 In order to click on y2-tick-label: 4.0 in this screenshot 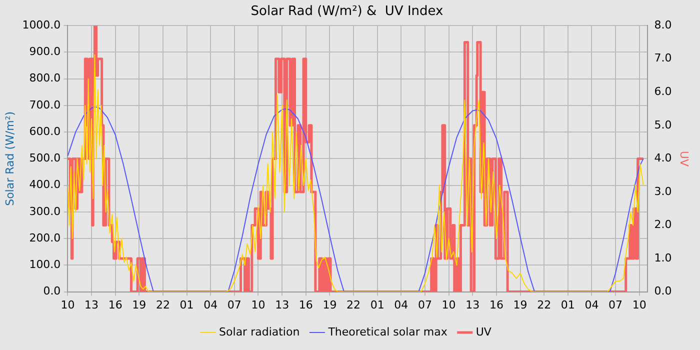, I will do `click(663, 158)`.